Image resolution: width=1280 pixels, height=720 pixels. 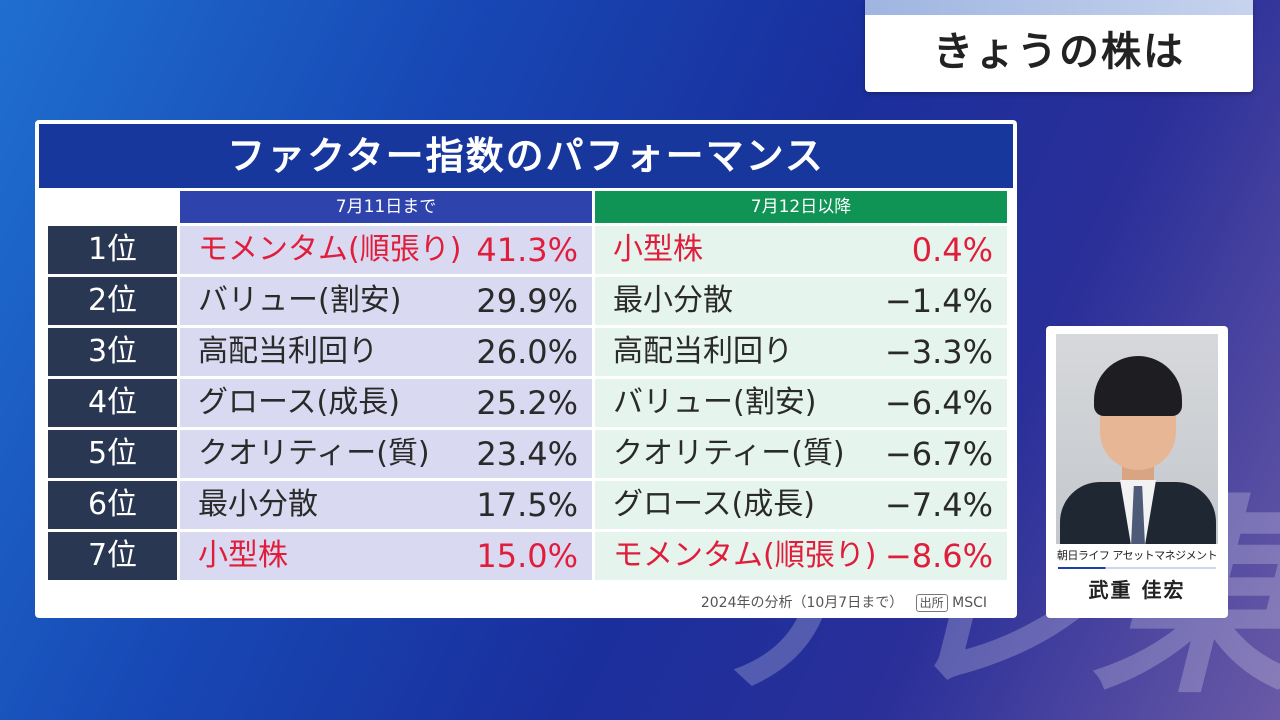 What do you see at coordinates (386, 505) in the screenshot?
I see `left-cell: 最小分散 17.5%` at bounding box center [386, 505].